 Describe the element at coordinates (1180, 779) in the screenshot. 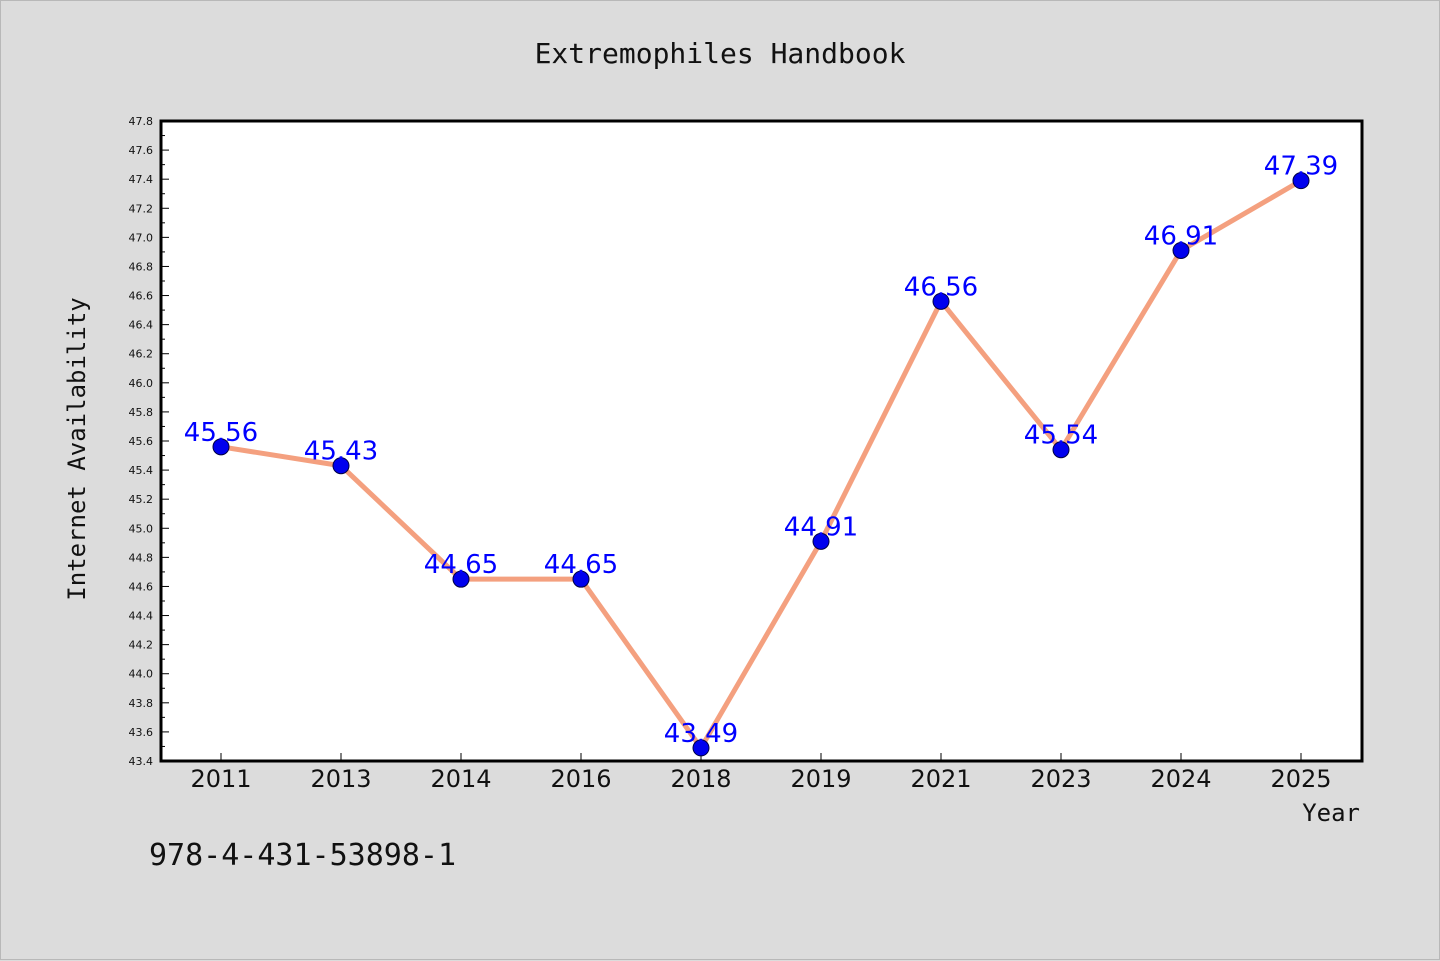

I see `x-tick-label: 2024` at that location.